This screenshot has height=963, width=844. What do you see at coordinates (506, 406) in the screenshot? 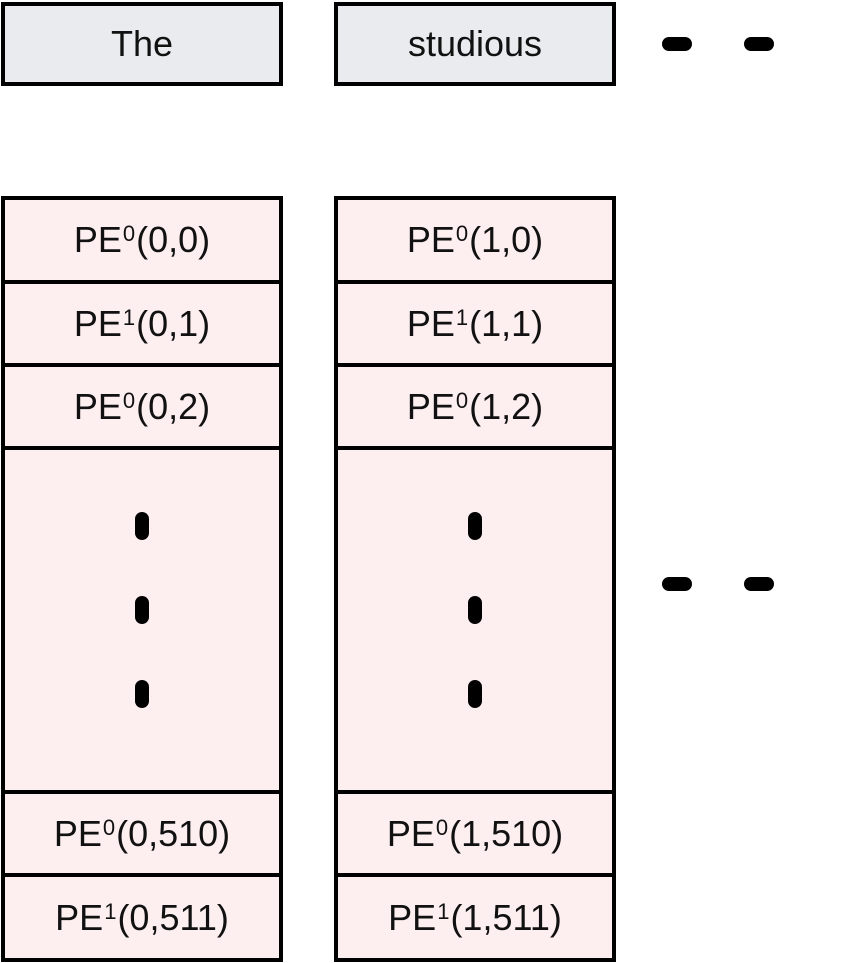
I see `pe-args: (1,2)` at bounding box center [506, 406].